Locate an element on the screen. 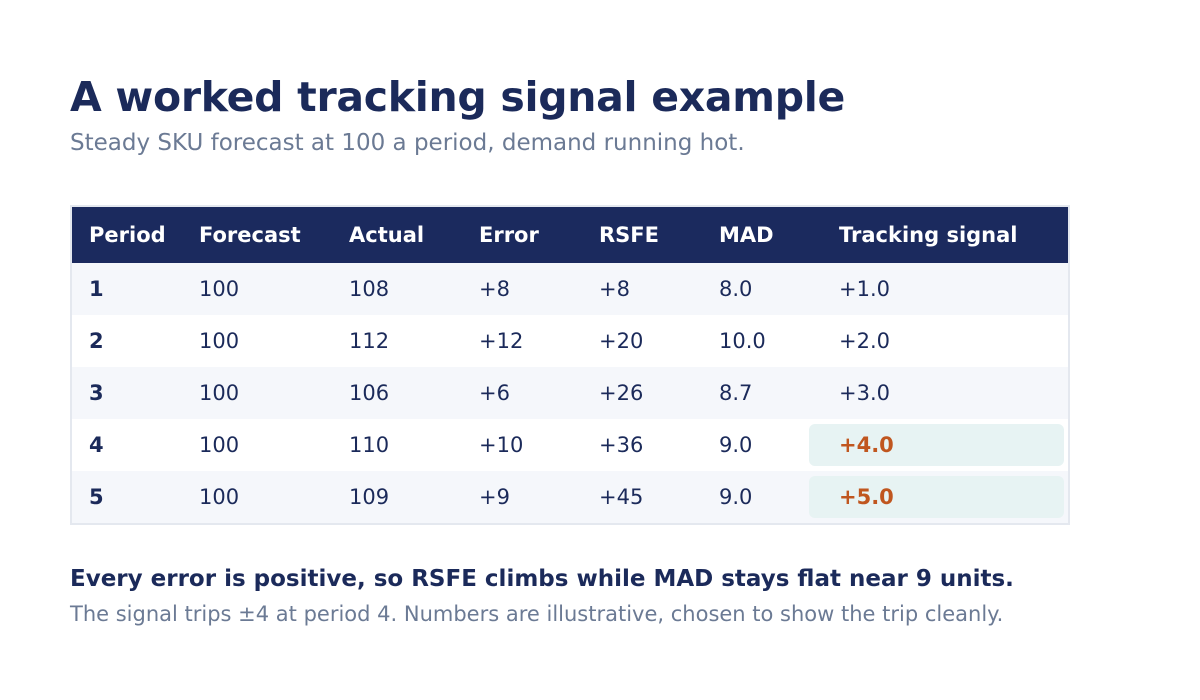 The height and width of the screenshot is (700, 1200). cell-actual: 110 is located at coordinates (369, 445).